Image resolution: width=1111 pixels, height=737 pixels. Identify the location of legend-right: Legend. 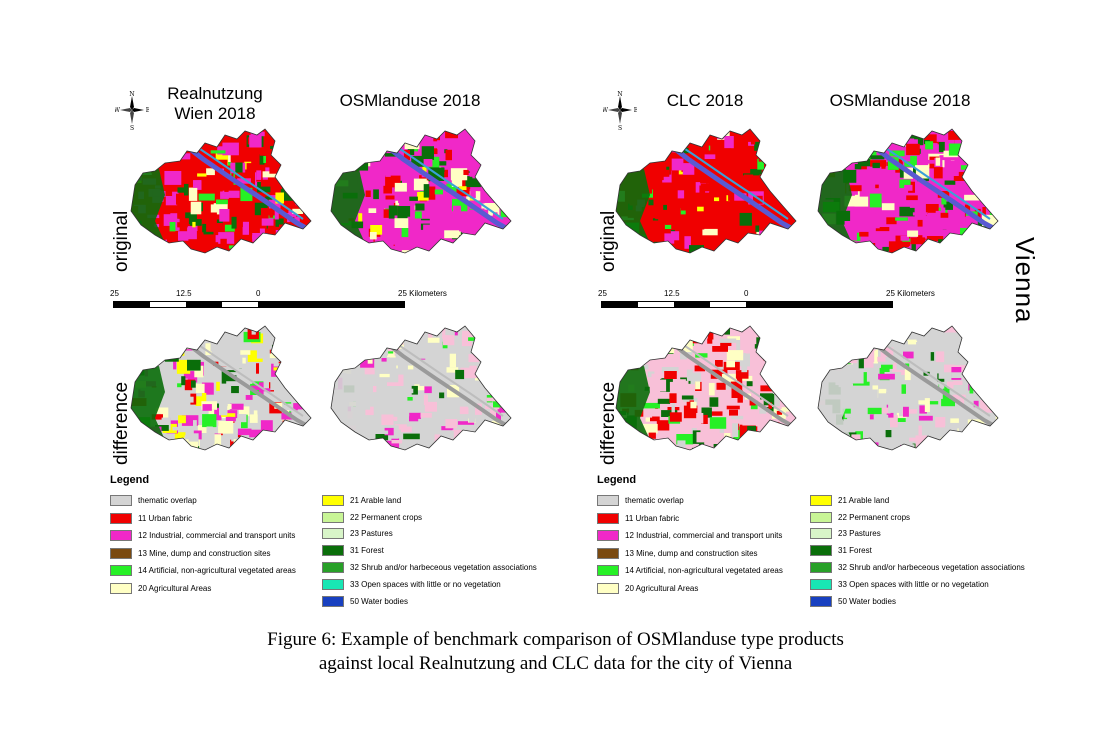
(616, 480).